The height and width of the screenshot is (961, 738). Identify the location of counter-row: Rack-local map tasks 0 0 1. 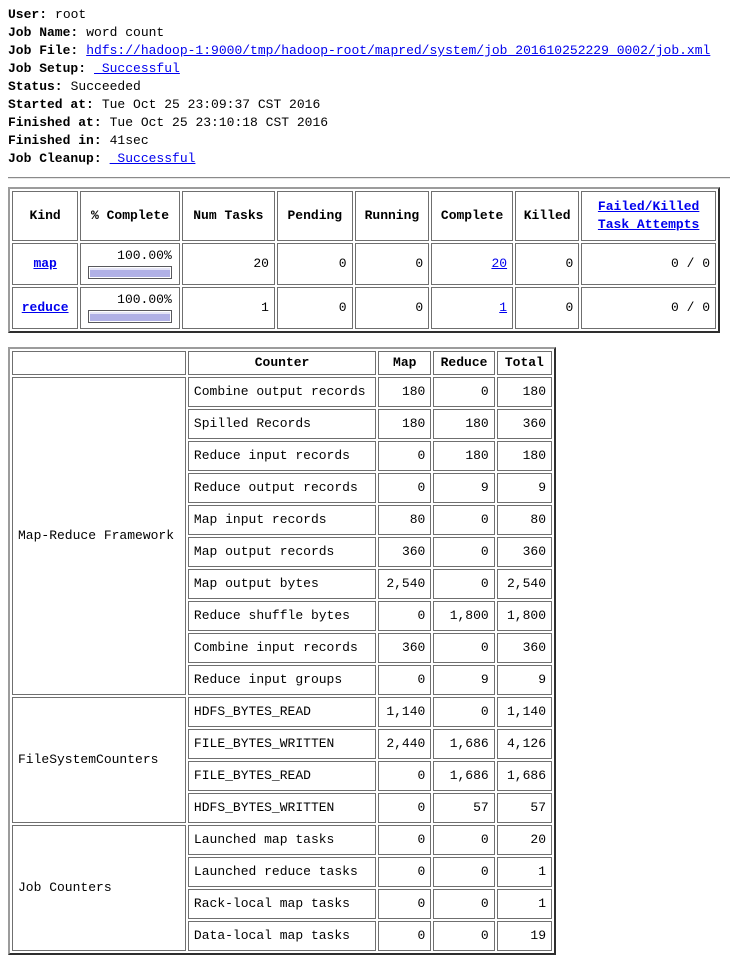
(282, 904).